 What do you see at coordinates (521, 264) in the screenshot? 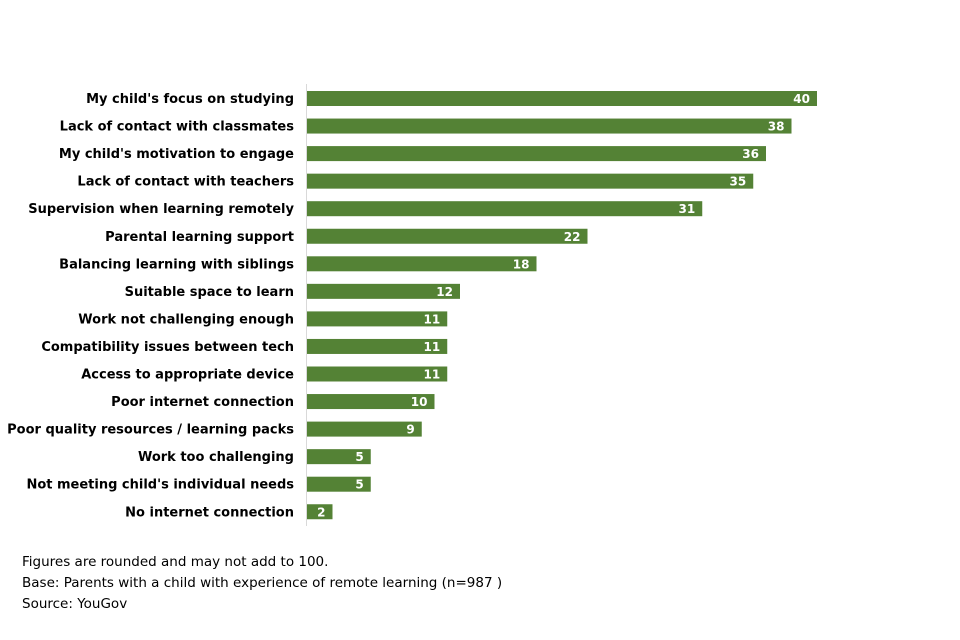
I see `value-label: 18` at bounding box center [521, 264].